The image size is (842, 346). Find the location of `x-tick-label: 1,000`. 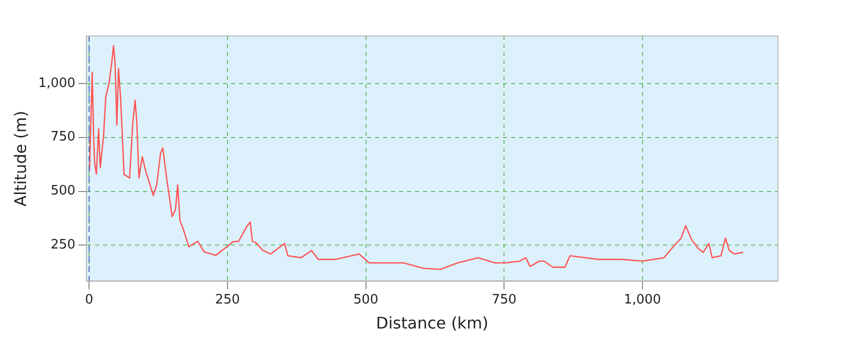

x-tick-label: 1,000 is located at coordinates (643, 300).